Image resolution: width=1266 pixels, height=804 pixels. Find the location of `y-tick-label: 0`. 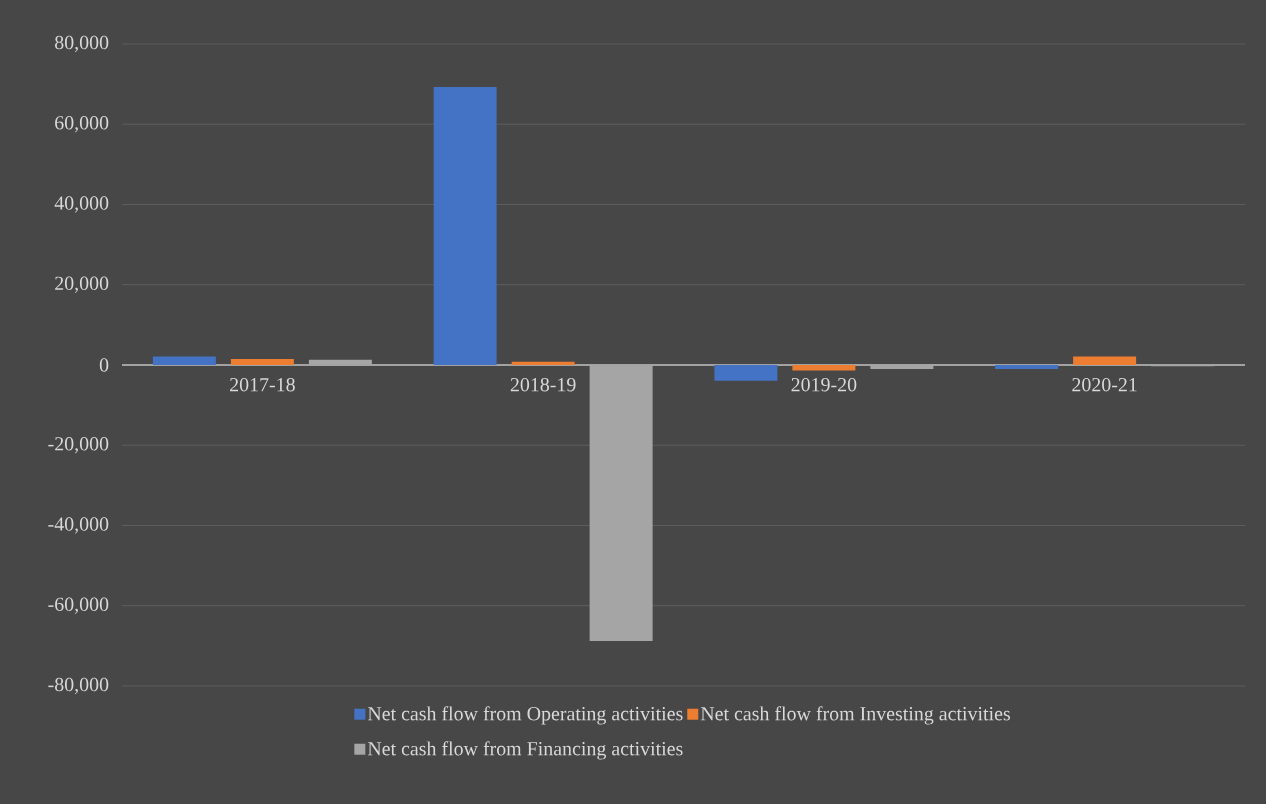

y-tick-label: 0 is located at coordinates (104, 365).